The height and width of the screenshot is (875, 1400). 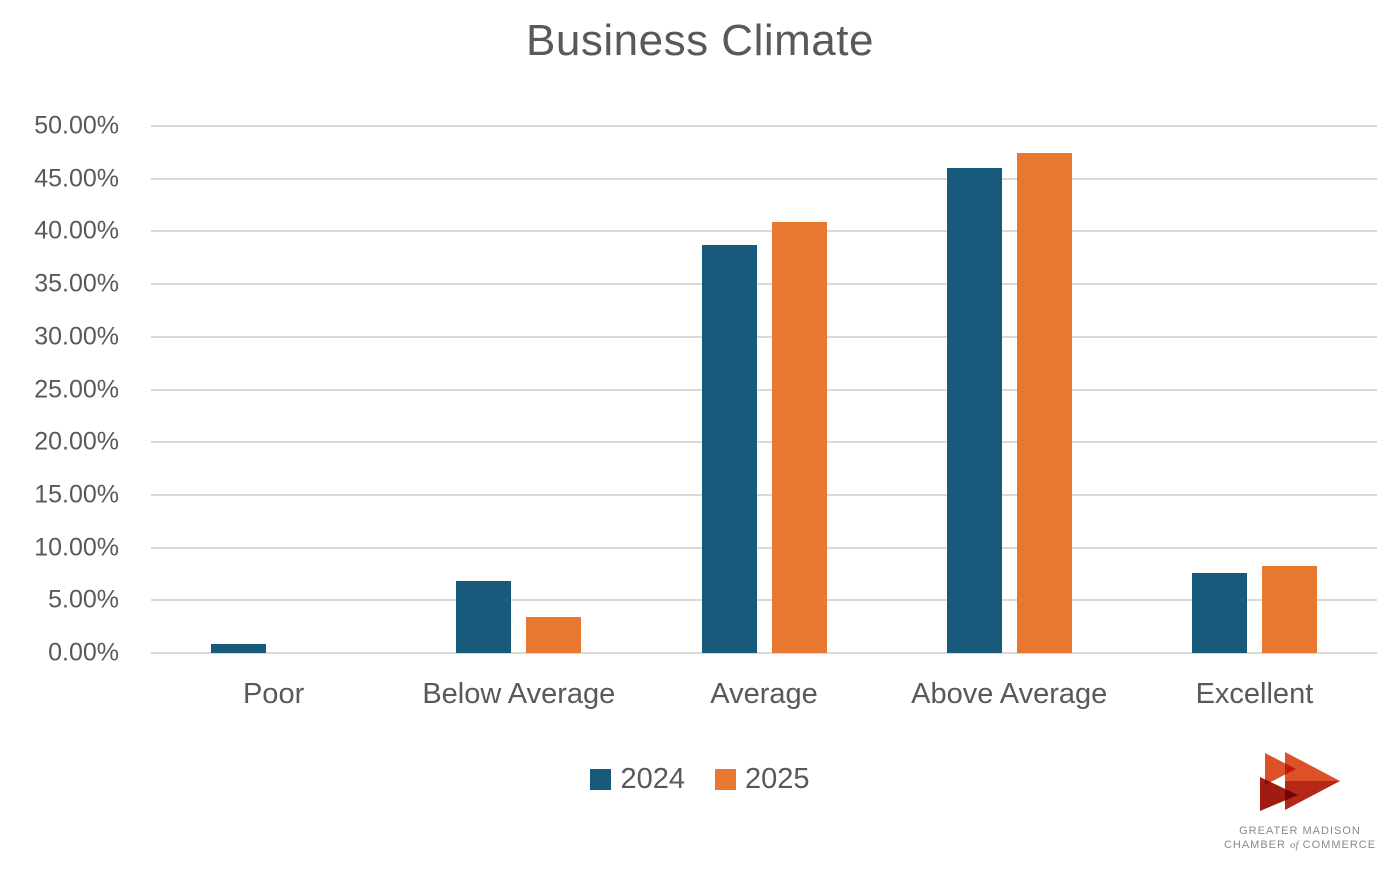 I want to click on logo-text-of: of, so click(x=1294, y=845).